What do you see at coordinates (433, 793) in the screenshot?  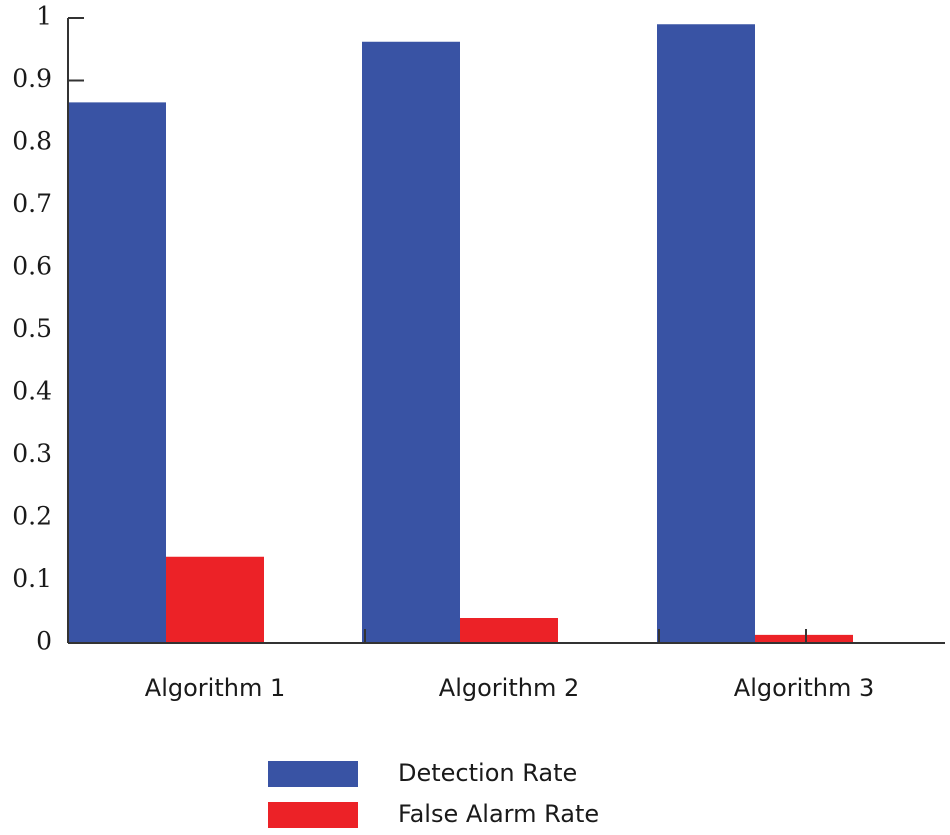 I see `legend: Detection Rate False Alarm Rate` at bounding box center [433, 793].